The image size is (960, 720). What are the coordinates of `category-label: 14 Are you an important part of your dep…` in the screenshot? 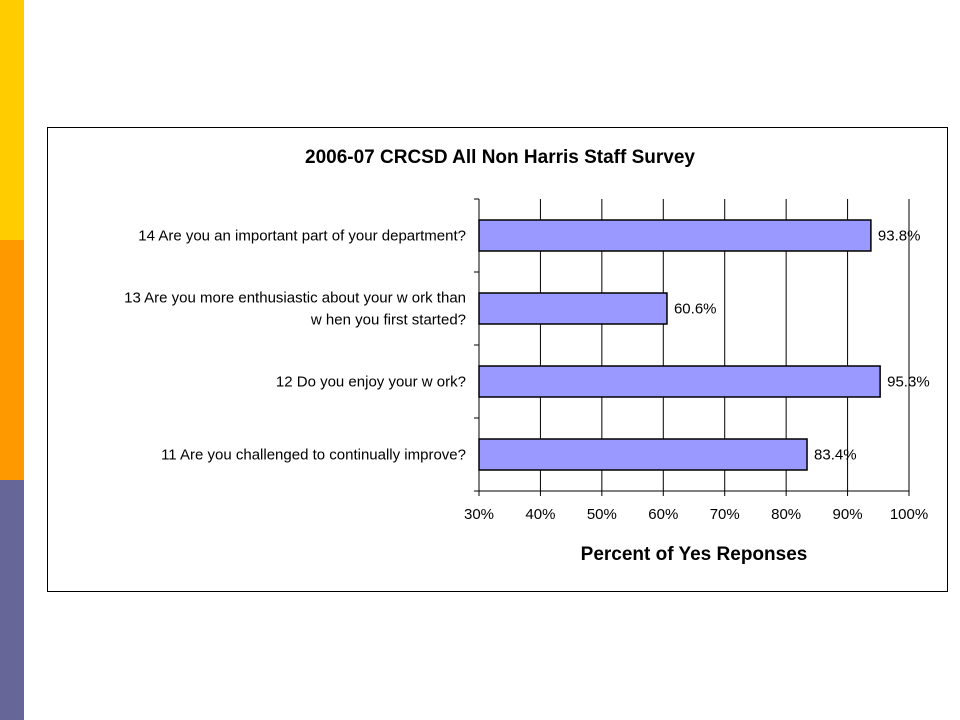 It's located at (302, 236).